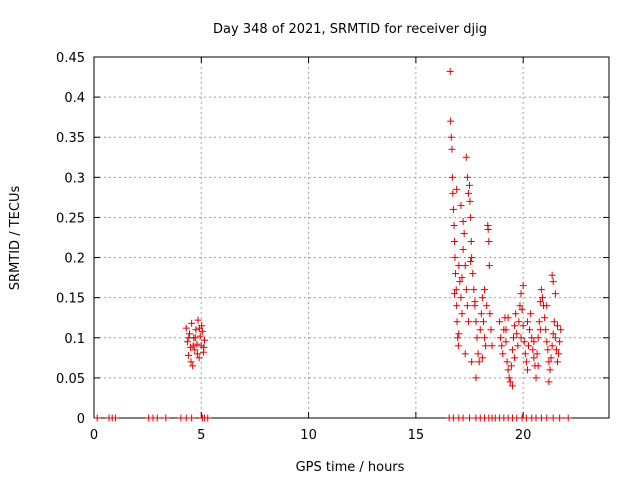 The image size is (640, 480). I want to click on x-tick-label: 5, so click(201, 435).